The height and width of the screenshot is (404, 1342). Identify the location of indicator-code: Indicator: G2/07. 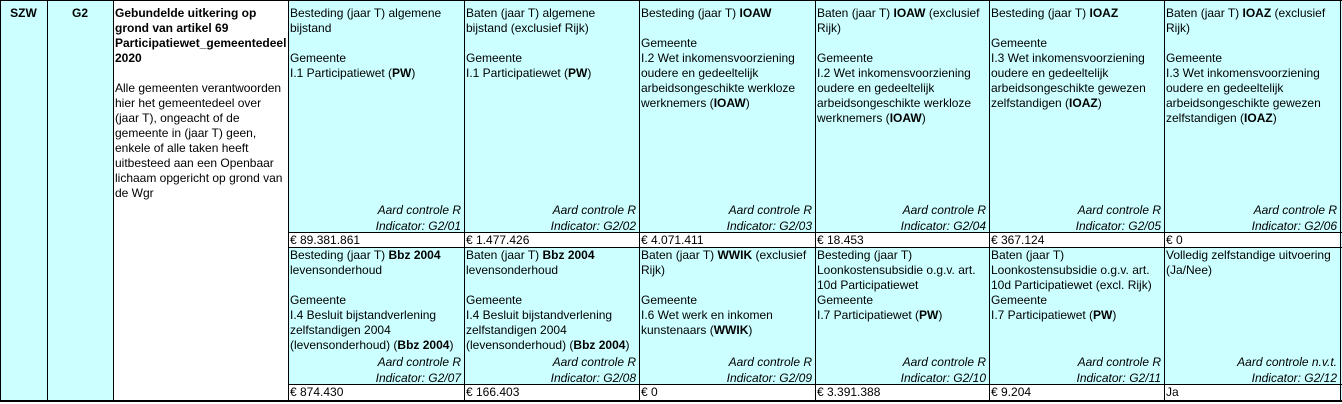
(418, 378).